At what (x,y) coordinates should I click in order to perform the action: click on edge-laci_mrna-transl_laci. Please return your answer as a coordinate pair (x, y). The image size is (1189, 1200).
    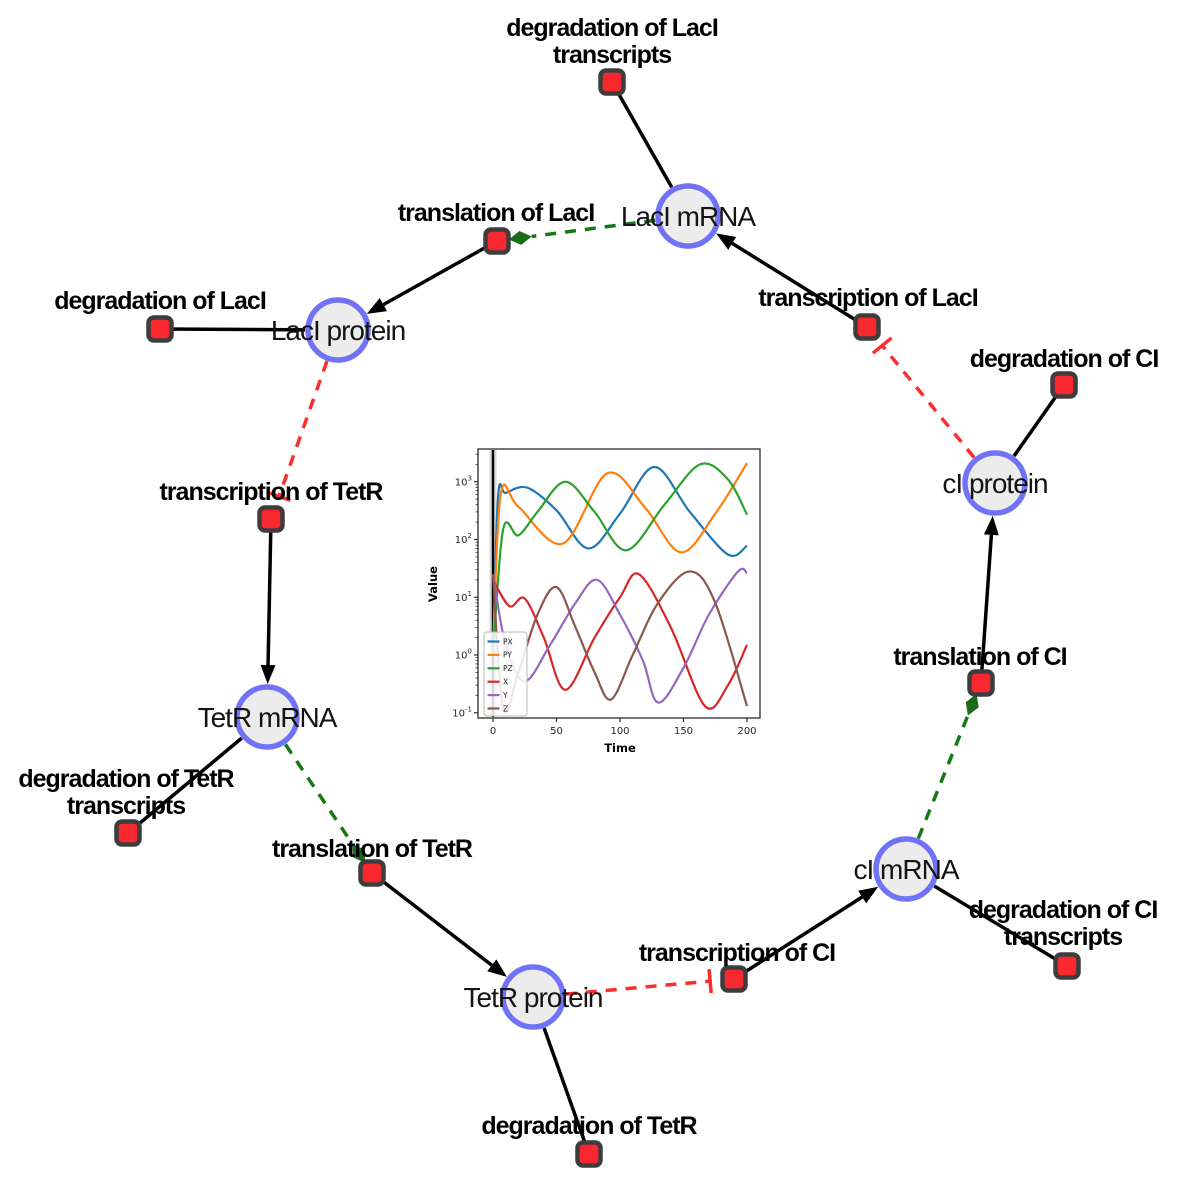
    Looking at the image, I should click on (582, 231).